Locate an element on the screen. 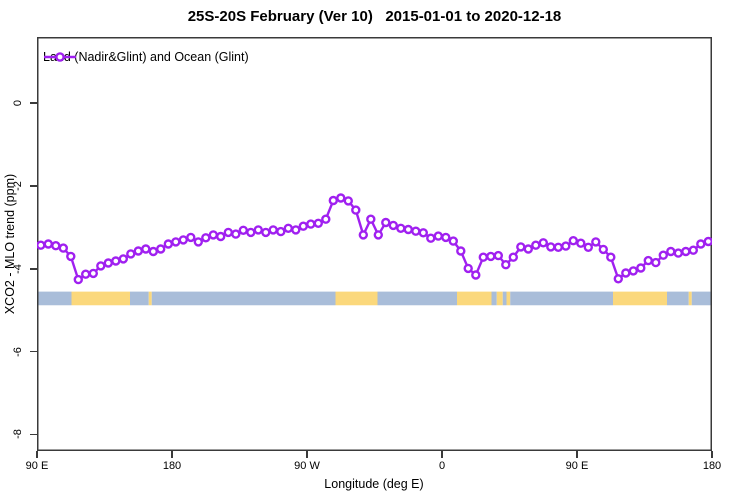  y-axis-tick-label: 0 is located at coordinates (18, 103).